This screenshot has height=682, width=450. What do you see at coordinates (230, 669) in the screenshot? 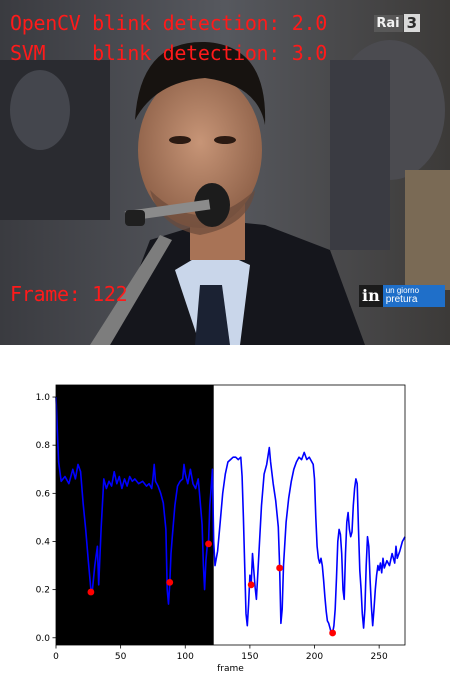
I see `x-axis-label: frame` at bounding box center [230, 669].